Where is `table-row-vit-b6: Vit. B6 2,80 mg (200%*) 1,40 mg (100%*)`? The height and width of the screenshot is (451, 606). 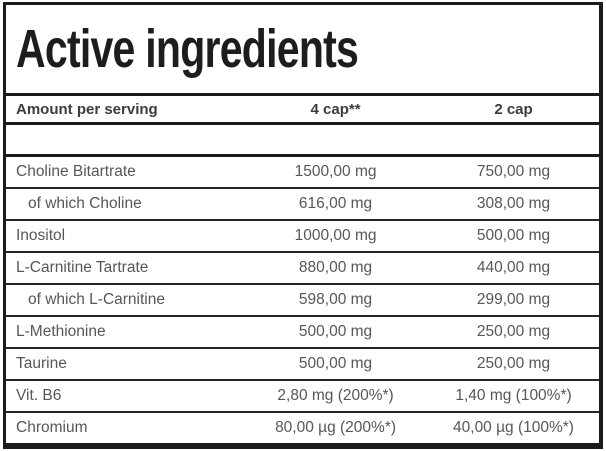
table-row-vit-b6: Vit. B6 2,80 mg (200%*) 1,40 mg (100%*) is located at coordinates (302, 395).